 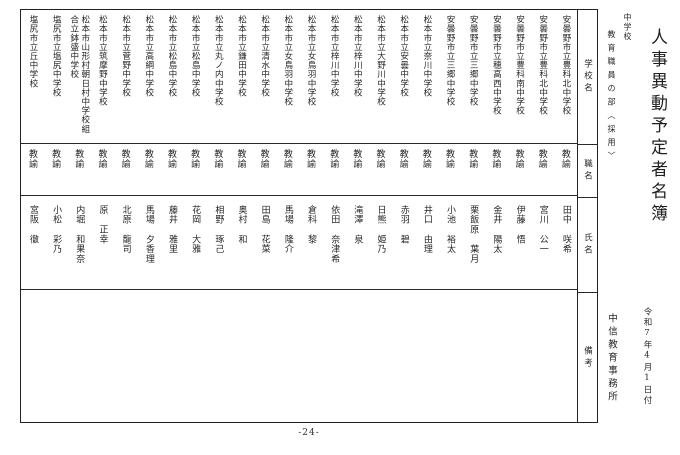 What do you see at coordinates (403, 216) in the screenshot?
I see `roster-column: 松本市立安曇中学校 教諭 赤羽 碧` at bounding box center [403, 216].